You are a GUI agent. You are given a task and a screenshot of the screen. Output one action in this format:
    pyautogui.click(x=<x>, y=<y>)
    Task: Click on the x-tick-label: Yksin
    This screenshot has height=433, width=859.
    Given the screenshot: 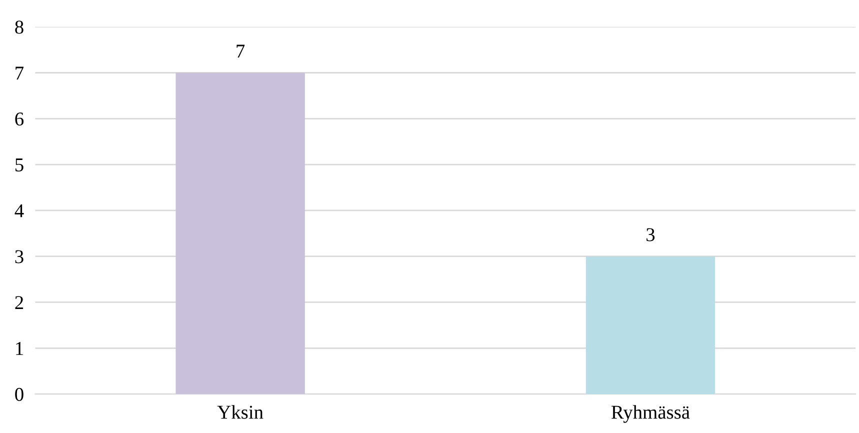 What is the action you would take?
    pyautogui.click(x=240, y=412)
    